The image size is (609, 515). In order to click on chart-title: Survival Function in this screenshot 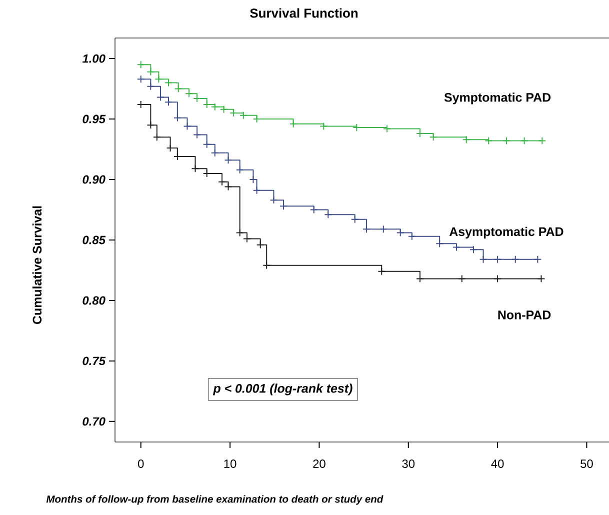, I will do `click(304, 13)`.